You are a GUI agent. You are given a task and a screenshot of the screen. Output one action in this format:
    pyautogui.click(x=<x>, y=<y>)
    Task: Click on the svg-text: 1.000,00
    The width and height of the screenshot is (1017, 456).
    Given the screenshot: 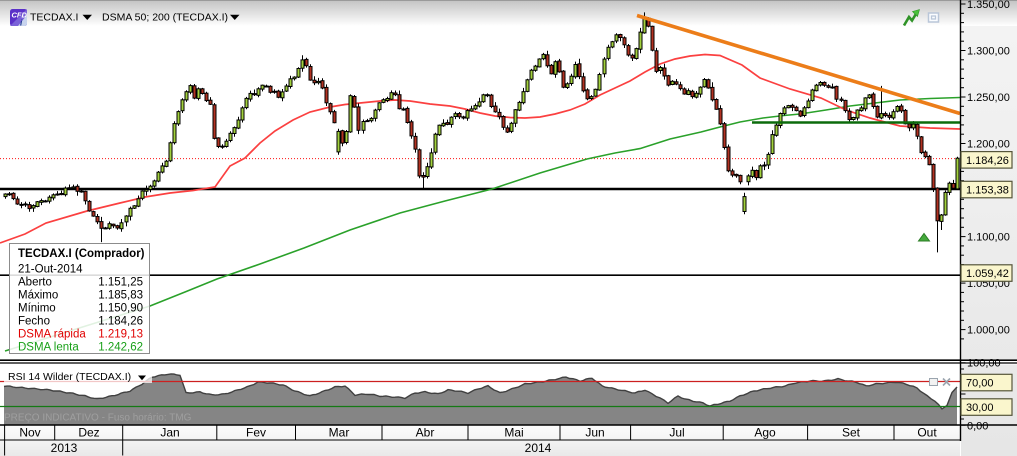 What is the action you would take?
    pyautogui.click(x=988, y=331)
    